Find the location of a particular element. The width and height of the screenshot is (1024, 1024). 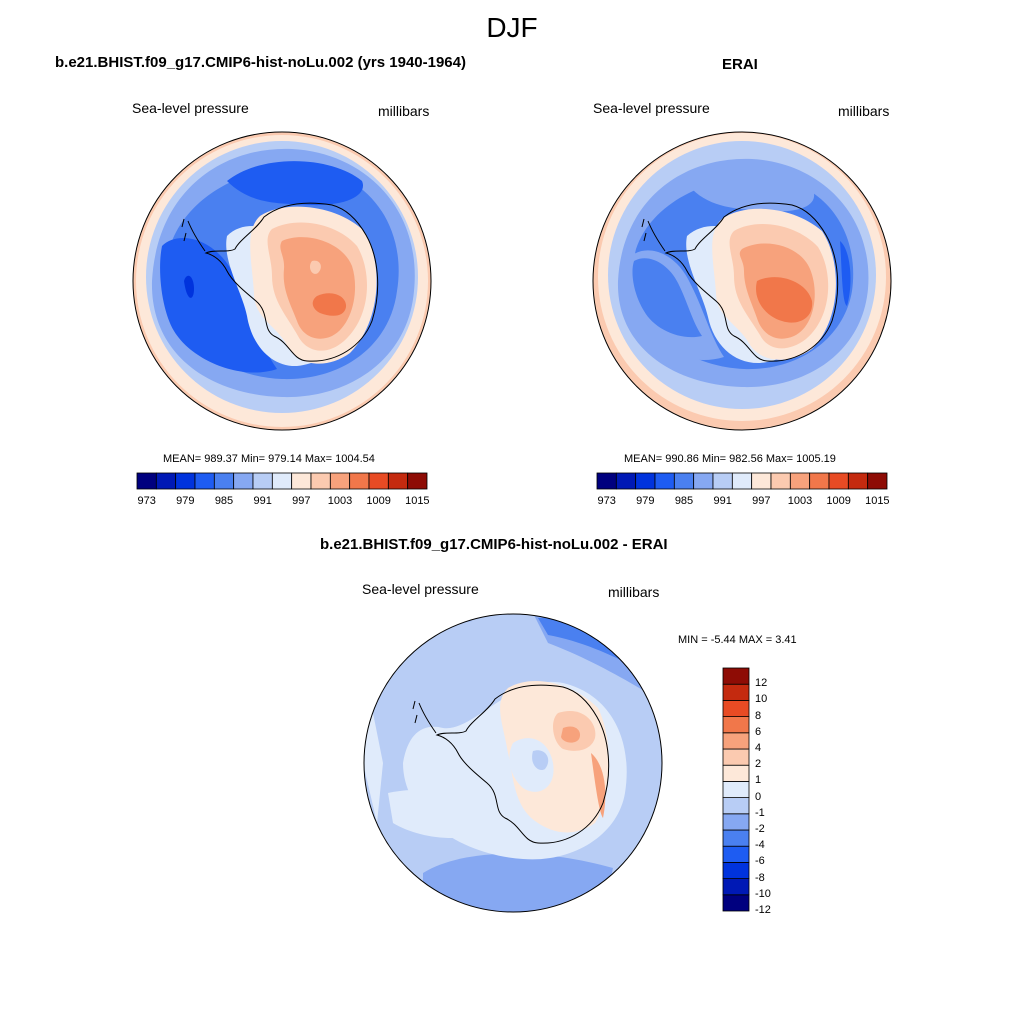

model-polar-map is located at coordinates (282, 281).